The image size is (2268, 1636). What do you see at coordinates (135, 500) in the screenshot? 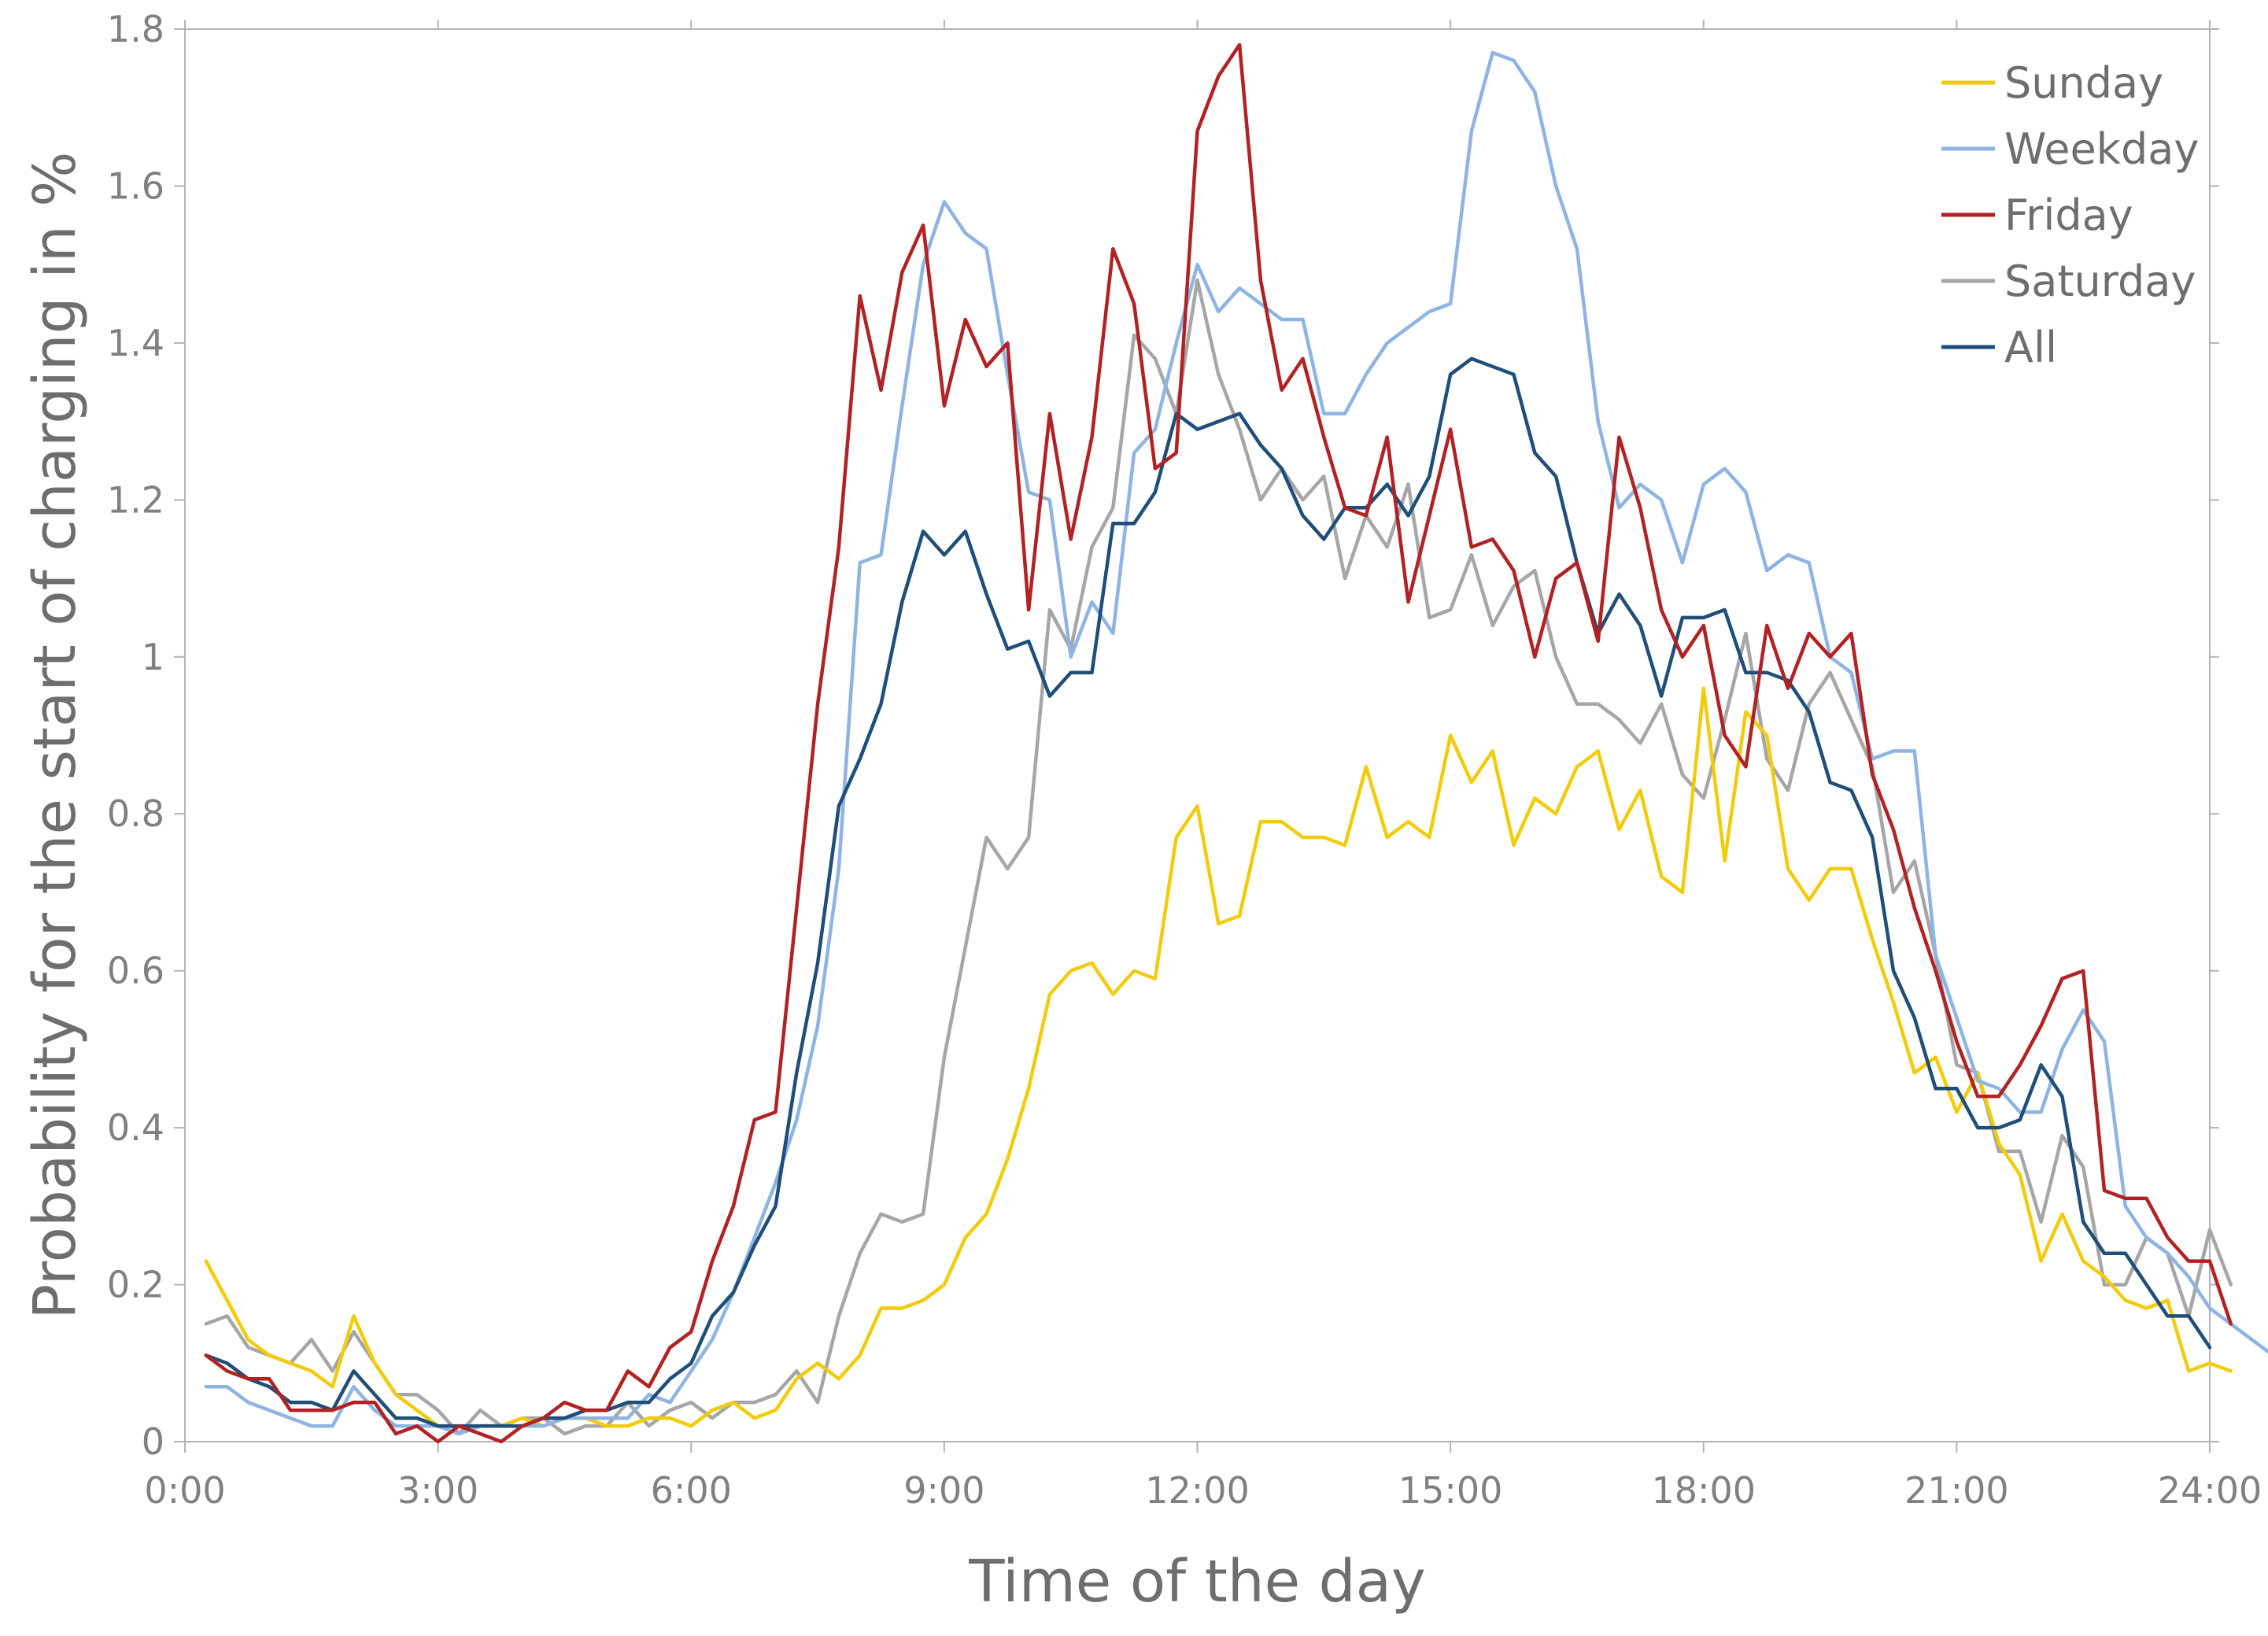
I see `y-tick-label: 1.2` at bounding box center [135, 500].